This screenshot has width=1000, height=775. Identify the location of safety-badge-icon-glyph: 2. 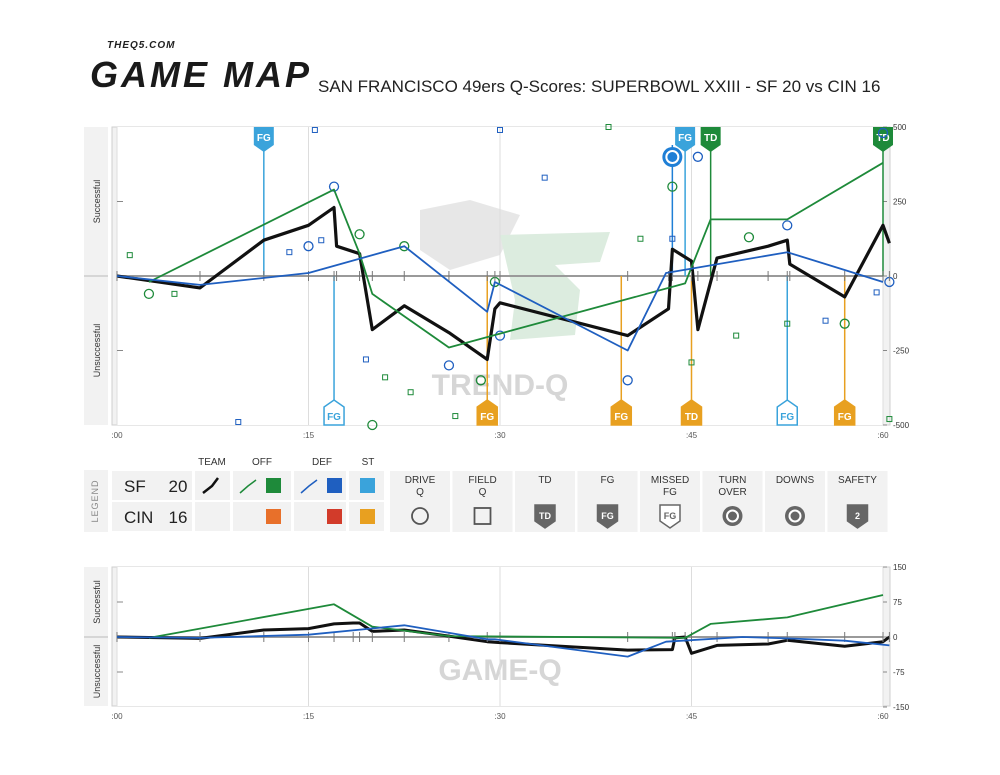
(857, 516).